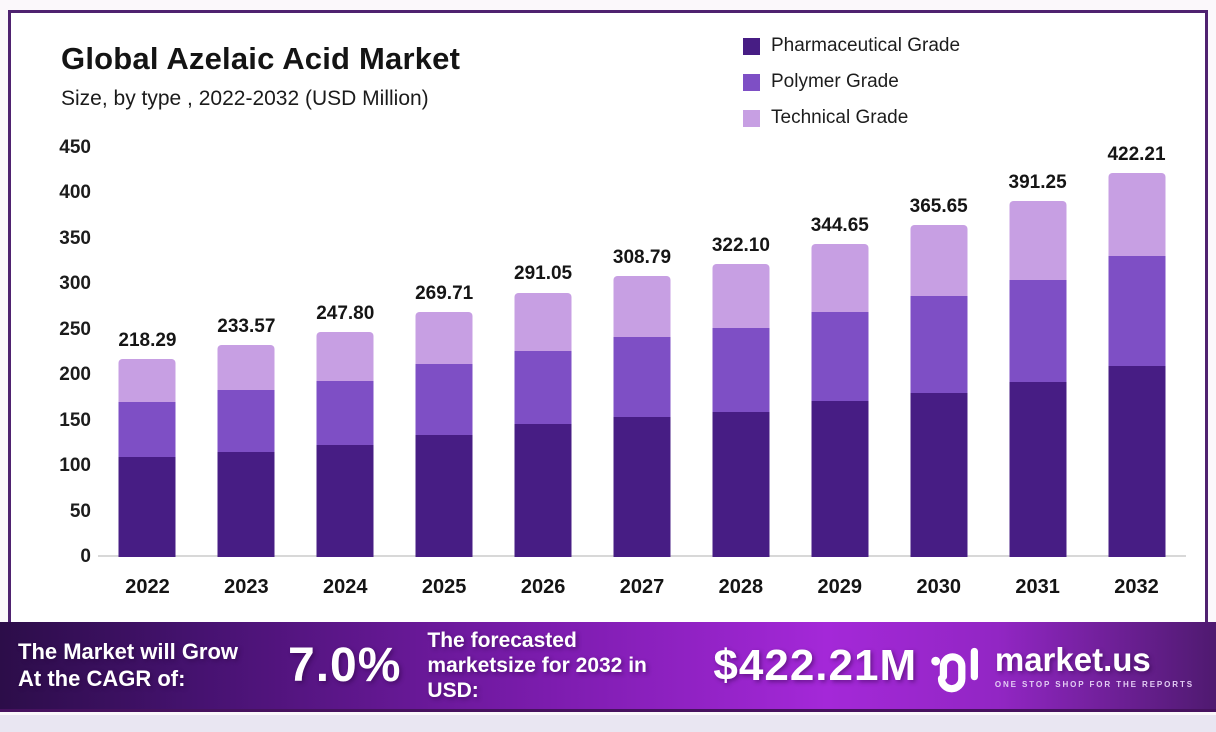 The image size is (1216, 732). I want to click on y-tick-label: 350, so click(75, 238).